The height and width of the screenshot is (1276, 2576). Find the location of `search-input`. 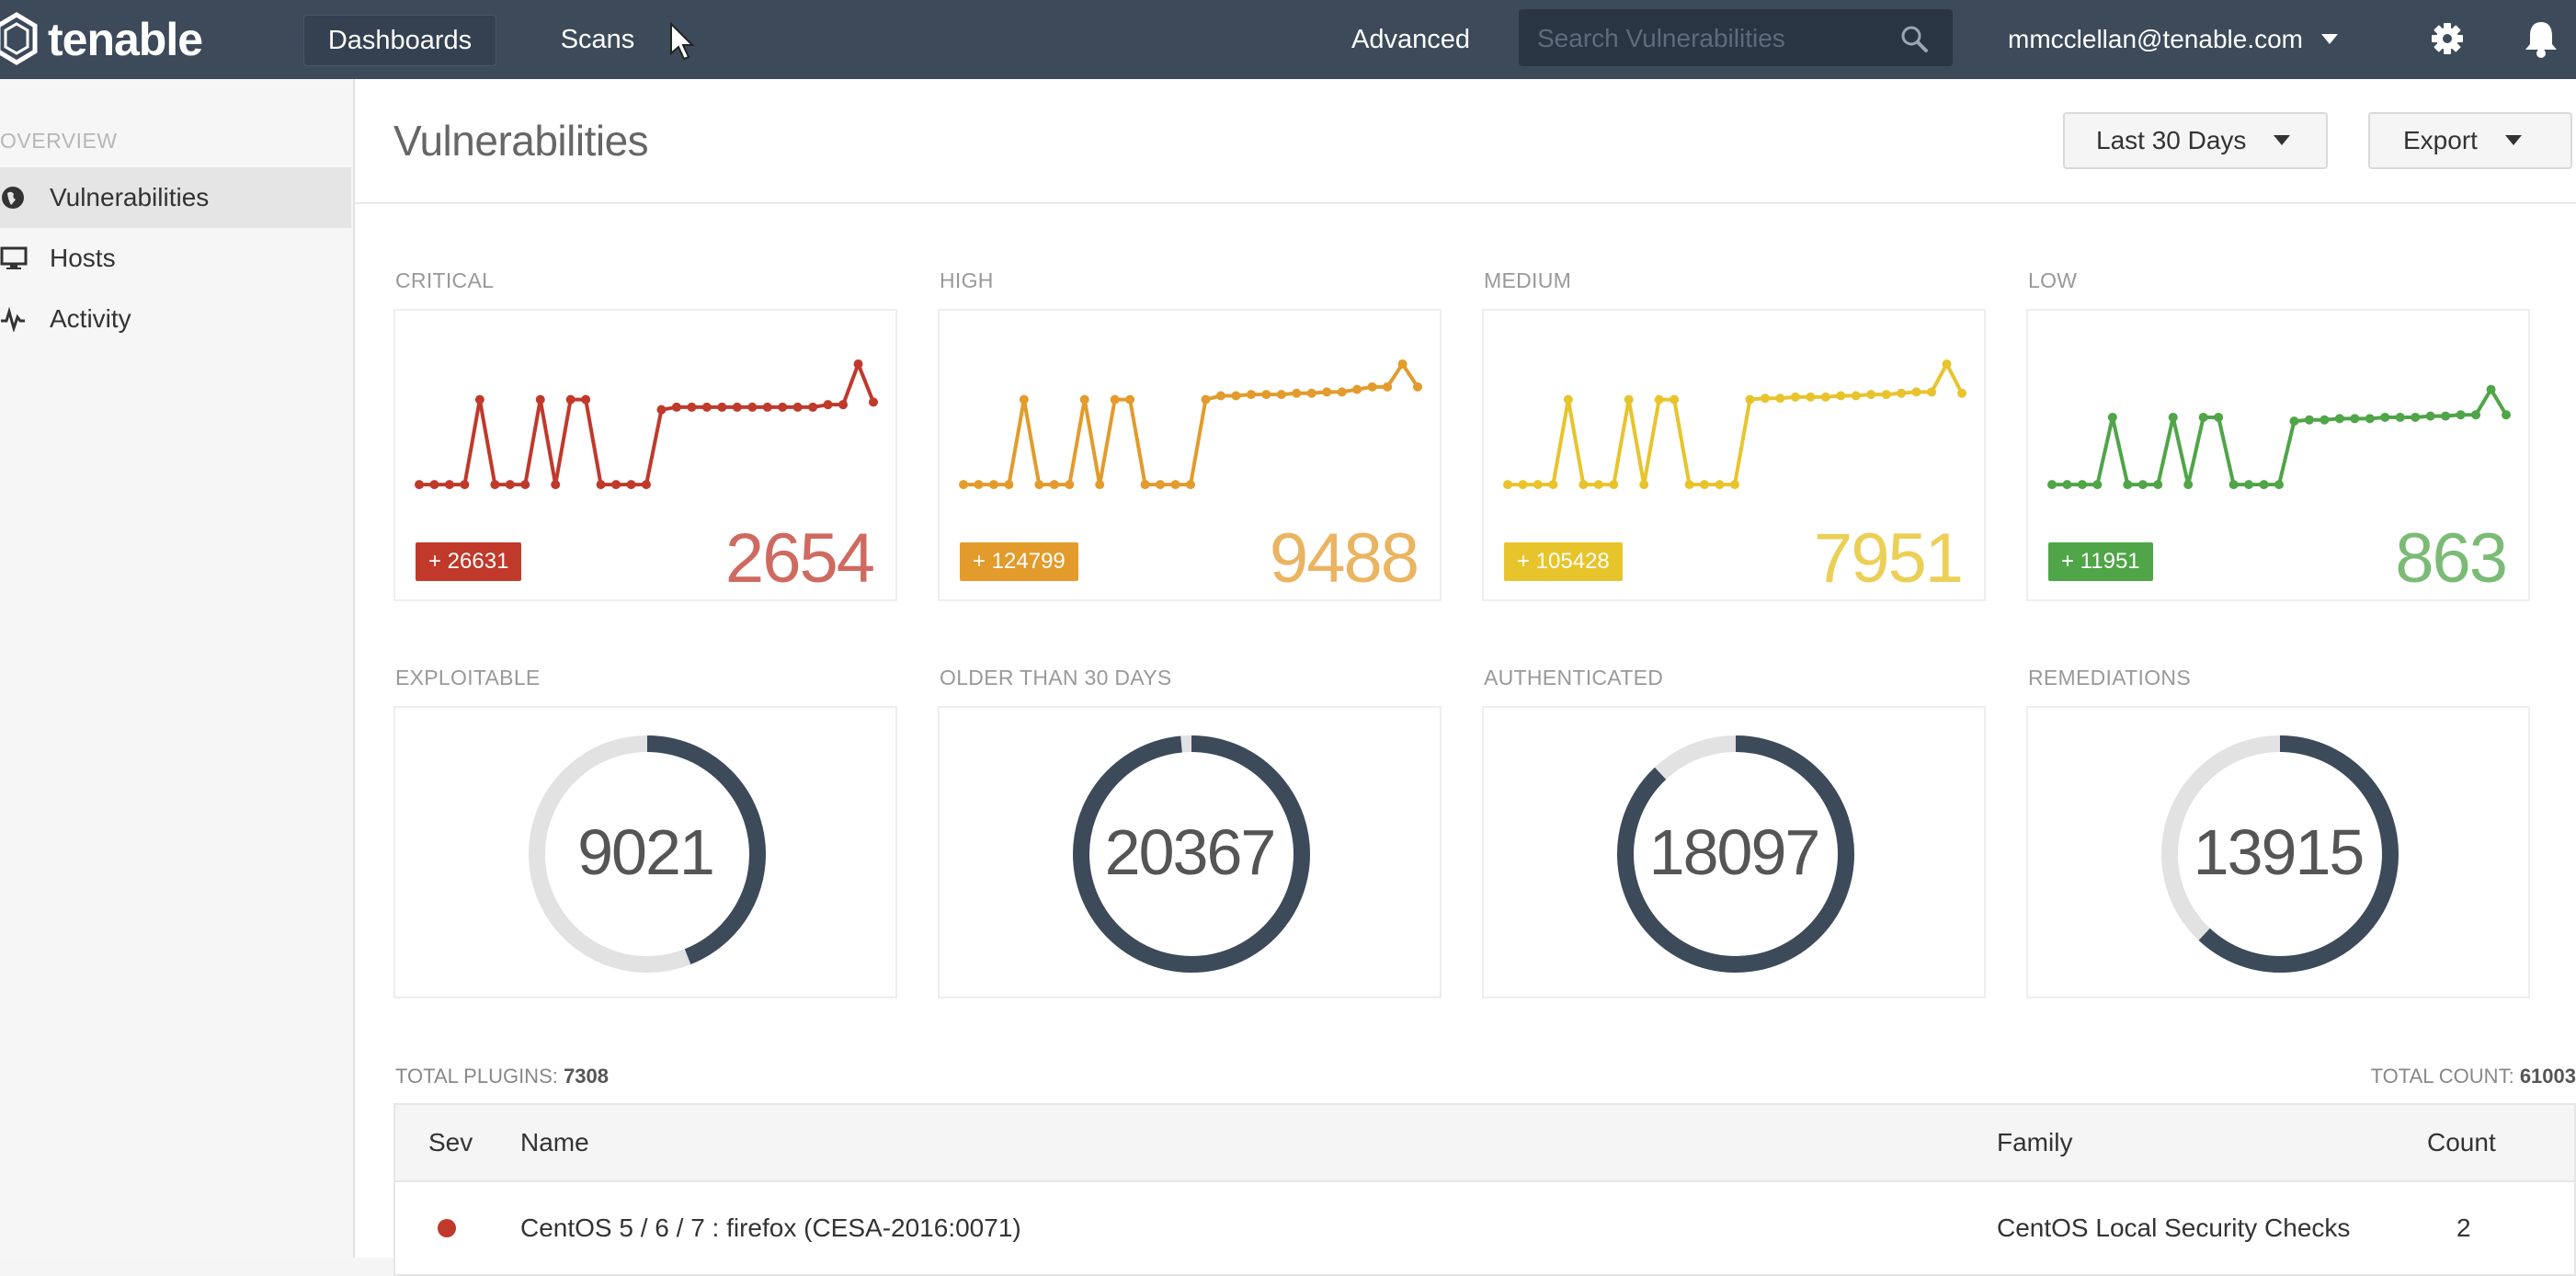

search-input is located at coordinates (1711, 38).